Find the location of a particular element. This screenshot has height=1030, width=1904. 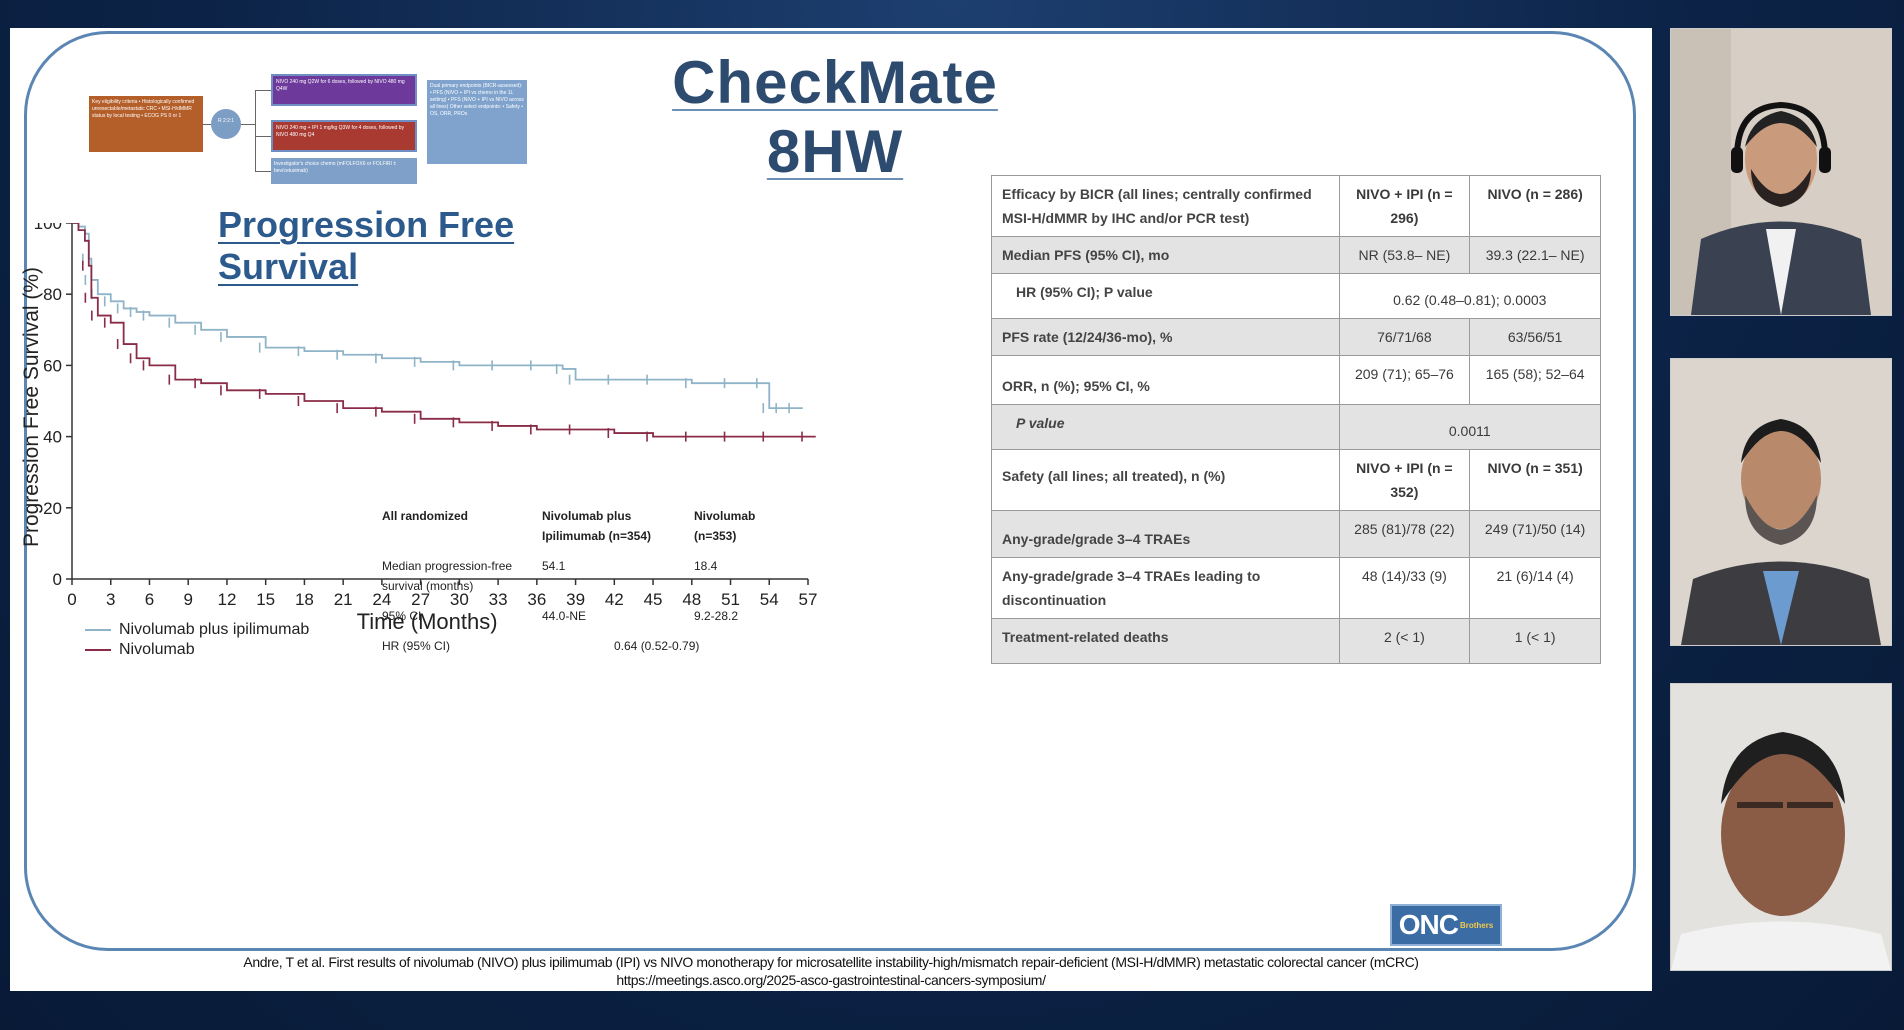

p-value-label: P value is located at coordinates (1165, 427).